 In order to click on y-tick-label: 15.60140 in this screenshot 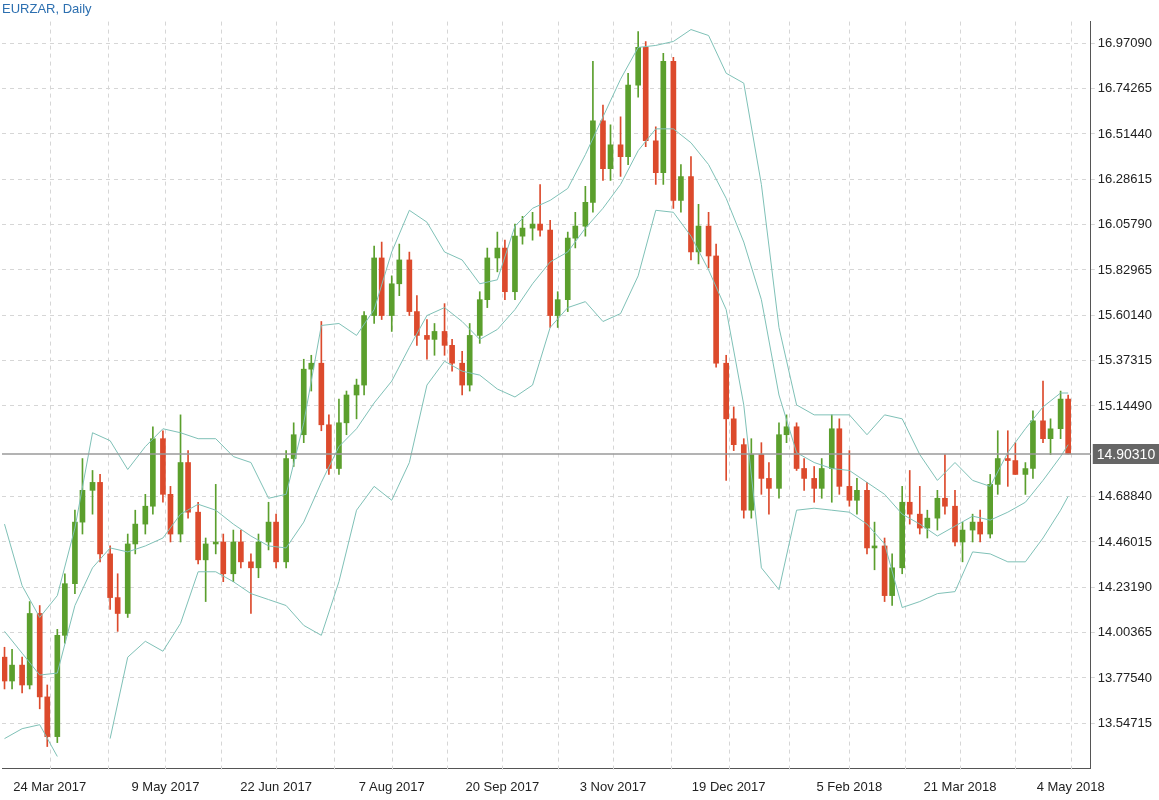, I will do `click(1125, 314)`.